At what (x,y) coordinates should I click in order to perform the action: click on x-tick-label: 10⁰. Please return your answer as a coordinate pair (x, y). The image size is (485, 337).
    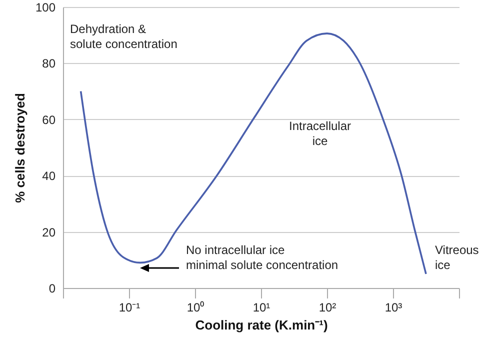
    Looking at the image, I should click on (195, 307).